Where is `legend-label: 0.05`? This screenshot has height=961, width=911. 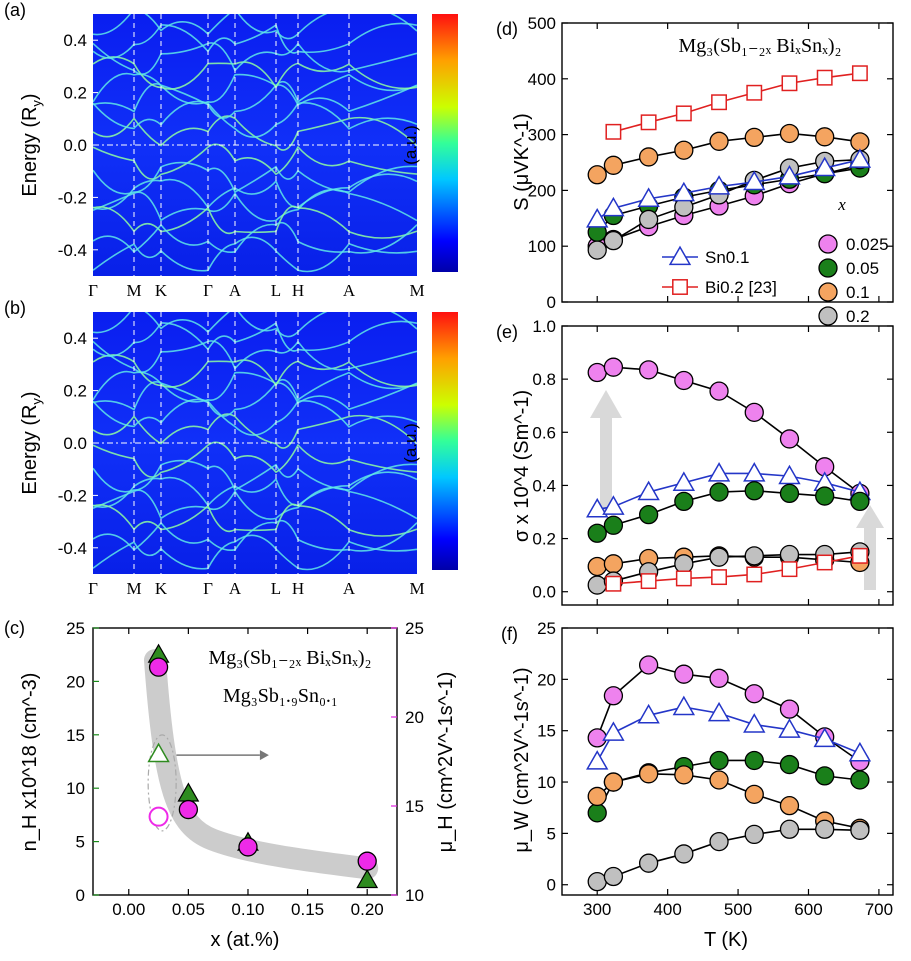
legend-label: 0.05 is located at coordinates (862, 268).